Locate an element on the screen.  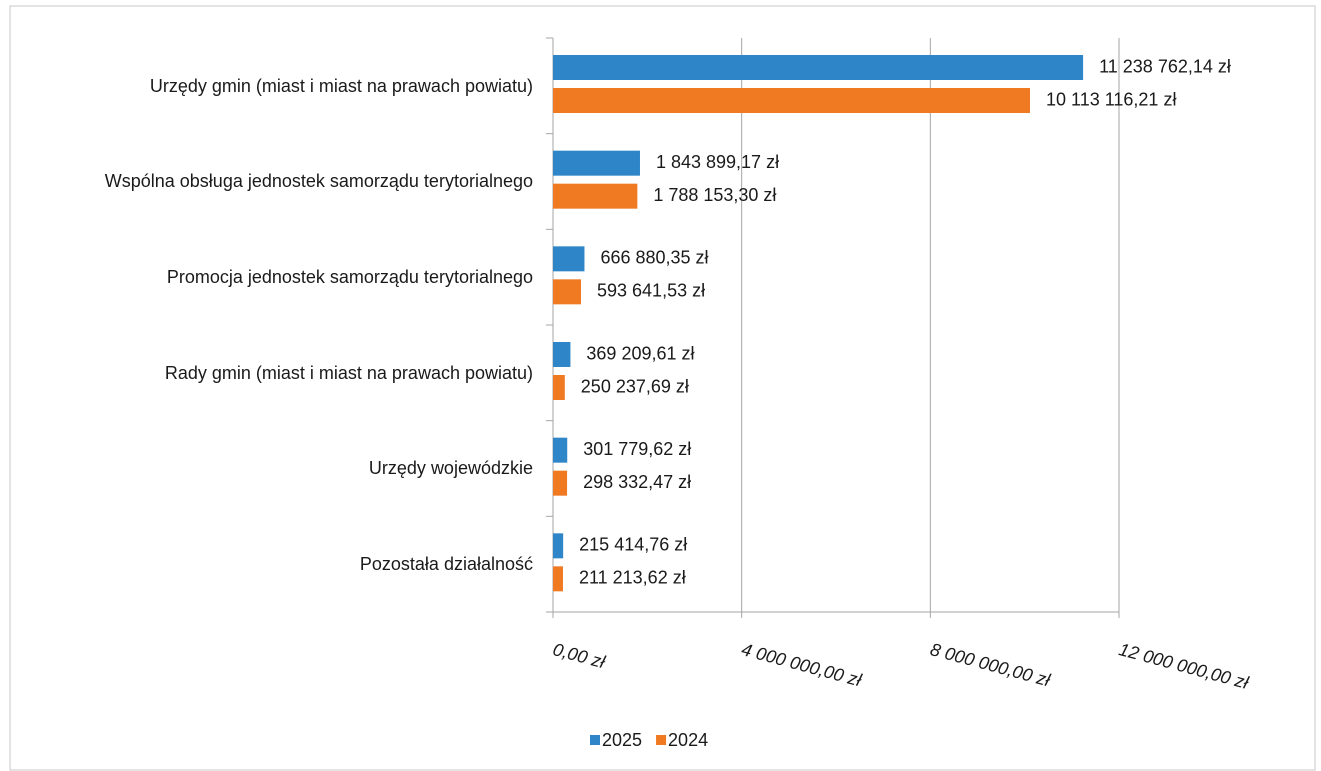
value-label: 10 113 116,21 zł is located at coordinates (1111, 99).